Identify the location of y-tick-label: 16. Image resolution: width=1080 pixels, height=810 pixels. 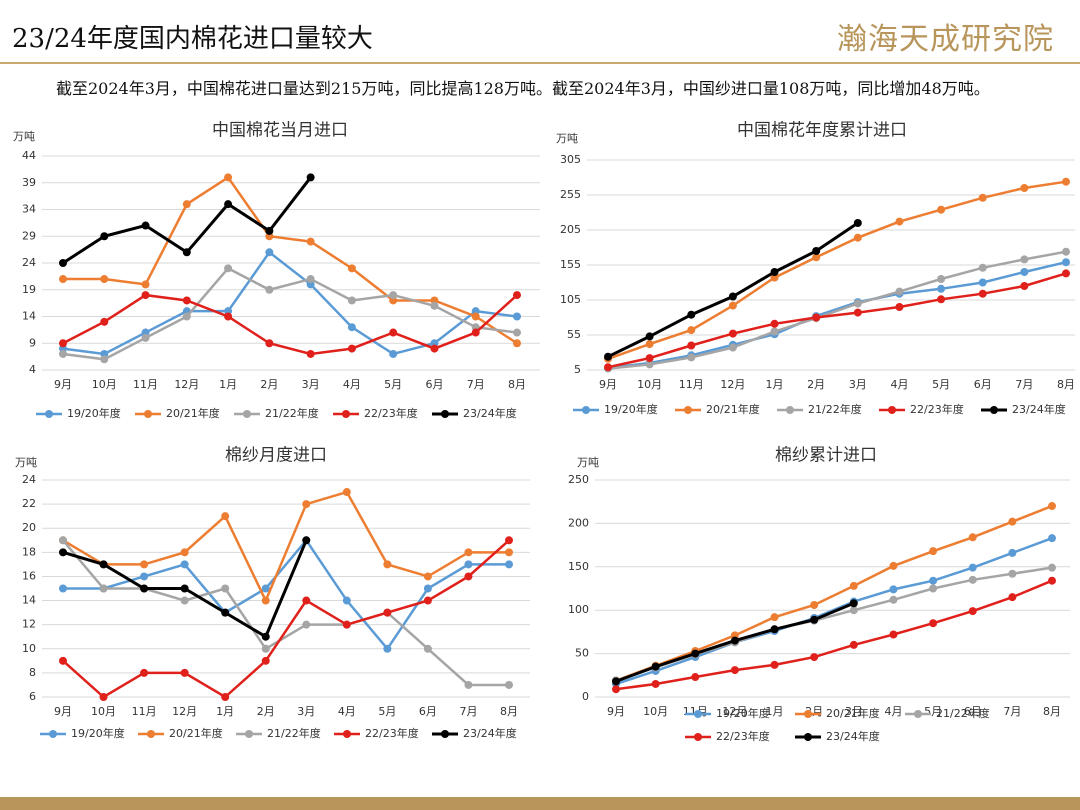
(29, 575).